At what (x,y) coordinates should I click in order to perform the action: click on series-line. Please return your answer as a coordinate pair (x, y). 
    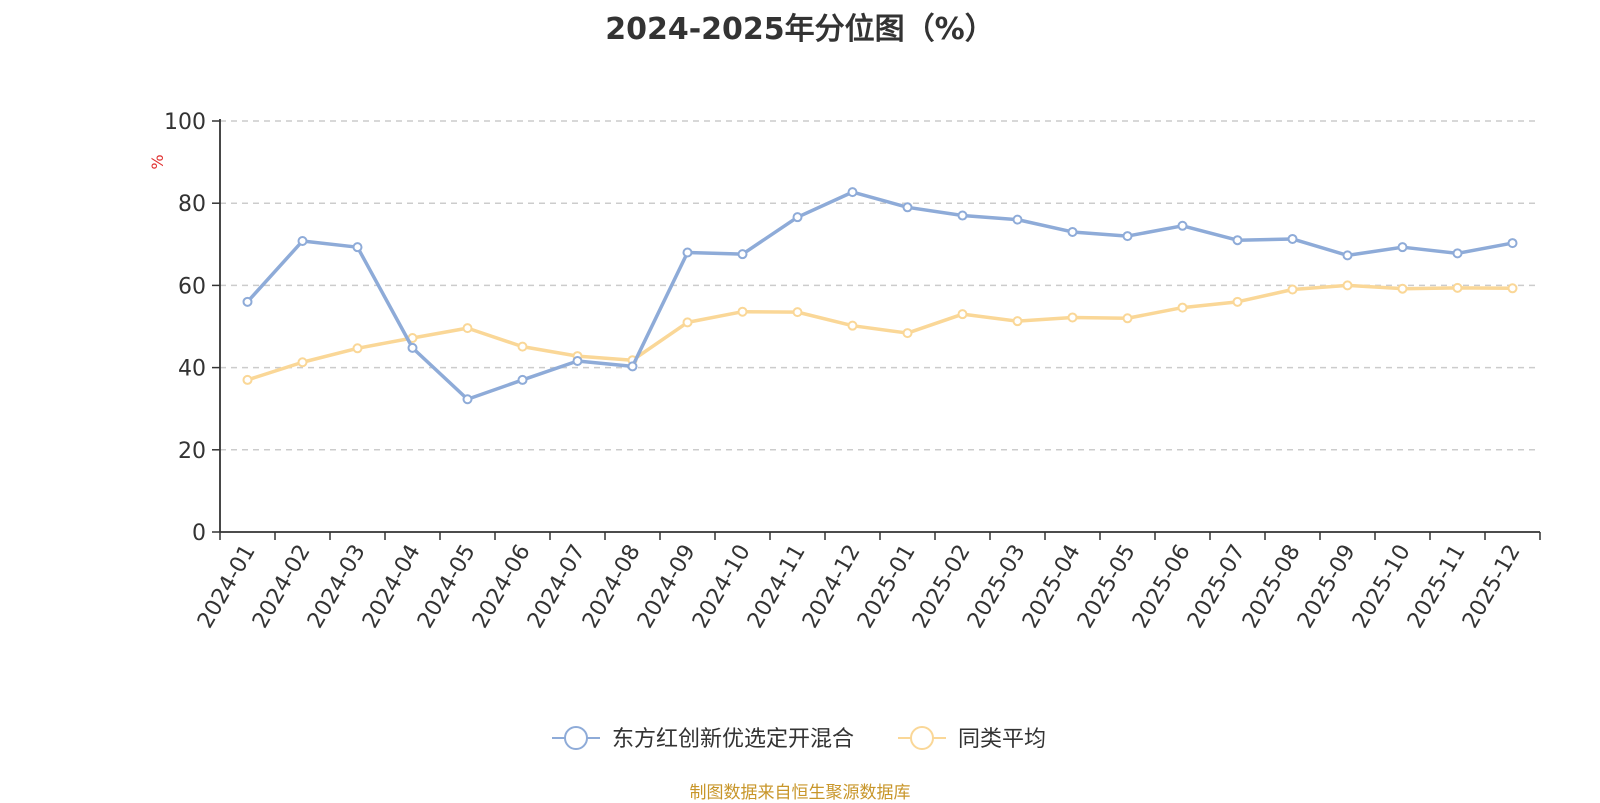
    Looking at the image, I should click on (879, 332).